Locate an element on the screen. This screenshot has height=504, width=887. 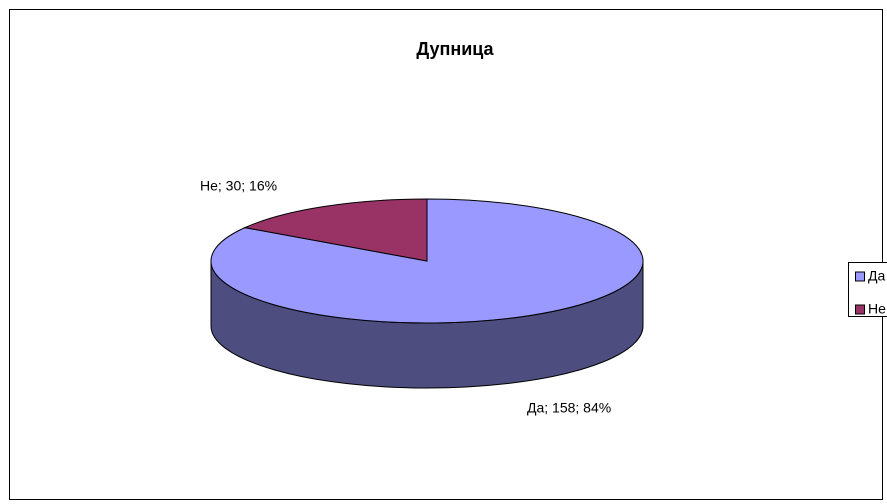
legend-label: Не is located at coordinates (877, 309).